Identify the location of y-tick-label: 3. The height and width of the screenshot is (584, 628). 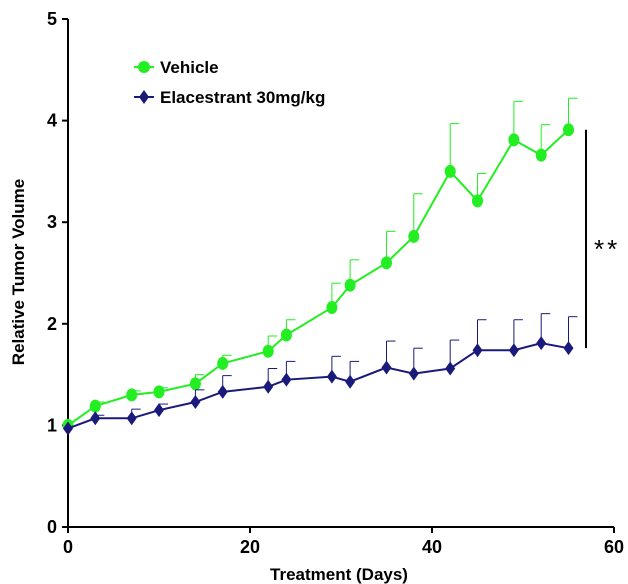
(52, 222).